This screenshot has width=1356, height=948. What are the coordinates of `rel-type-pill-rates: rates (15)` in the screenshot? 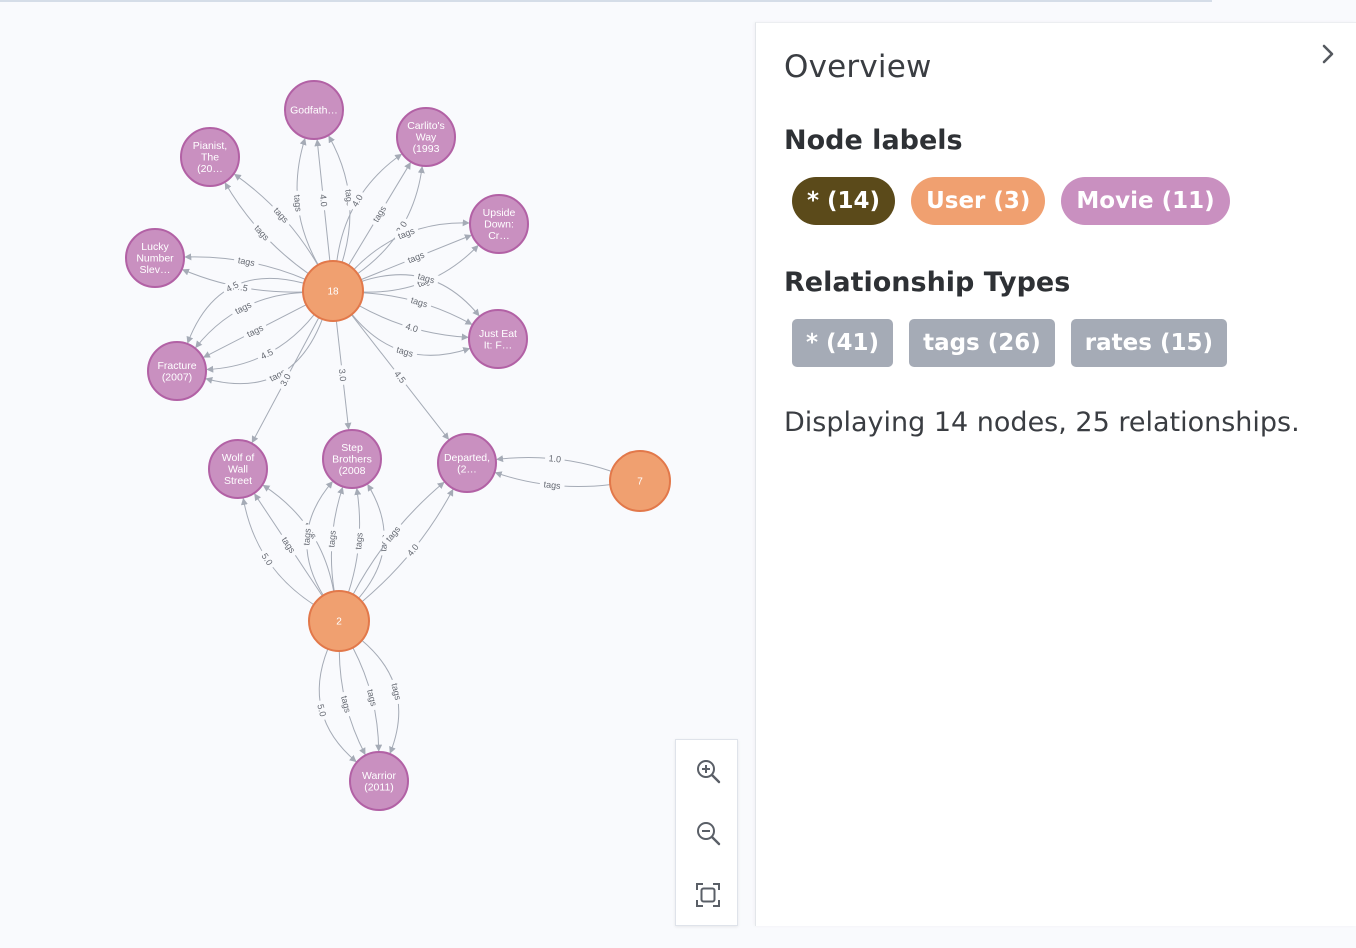 It's located at (1148, 343).